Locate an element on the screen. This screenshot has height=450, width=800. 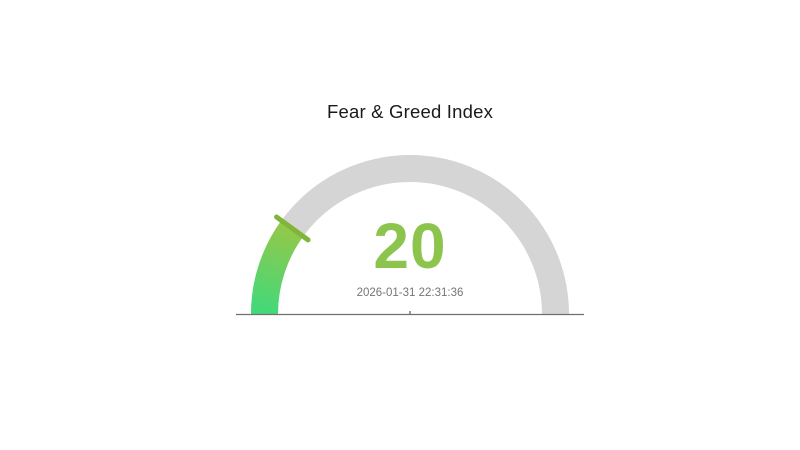
gauge-progress-end-marker is located at coordinates (292, 228).